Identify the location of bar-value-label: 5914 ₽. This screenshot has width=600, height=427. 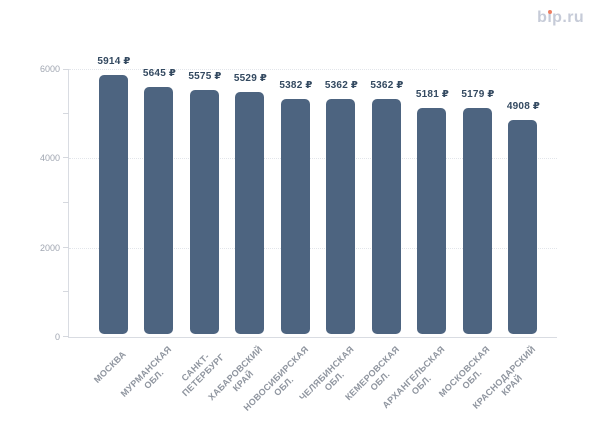
(114, 61).